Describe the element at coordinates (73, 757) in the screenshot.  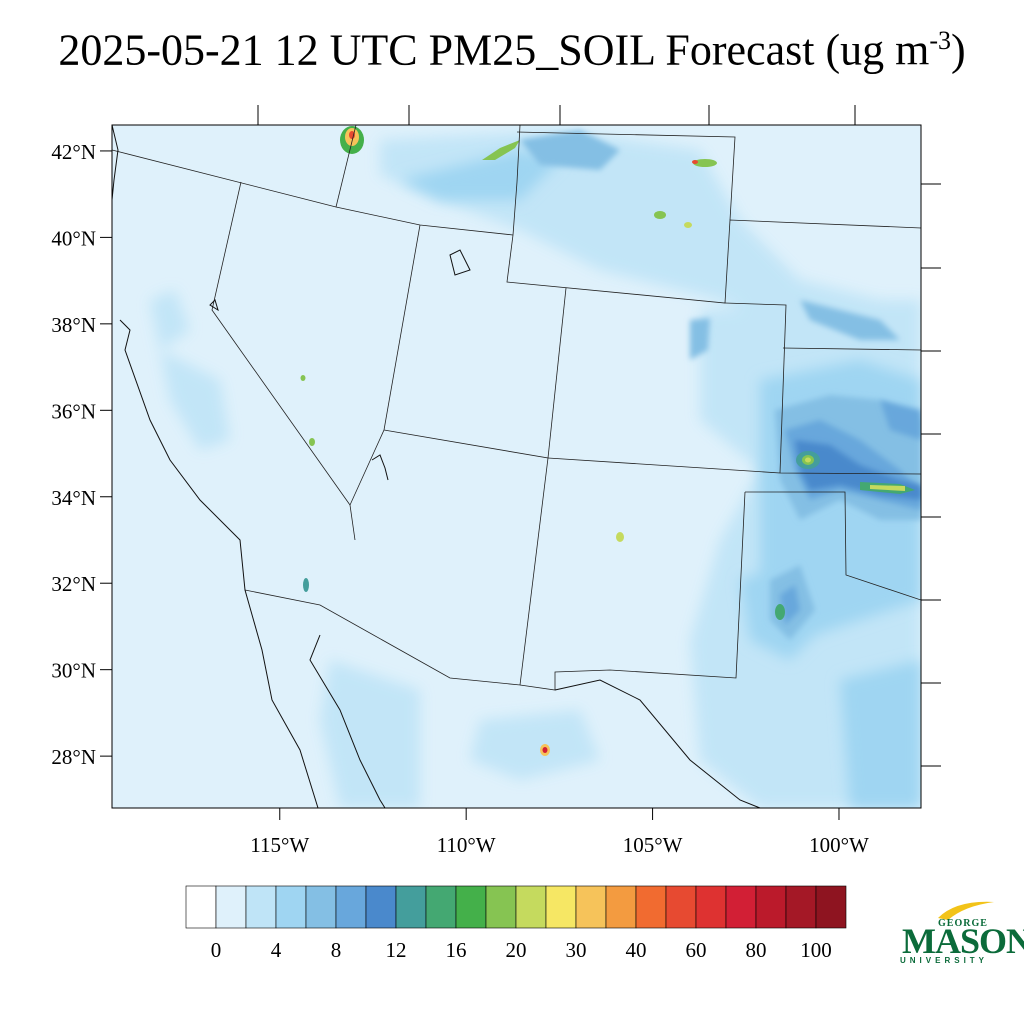
I see `lat-label: 28°N` at that location.